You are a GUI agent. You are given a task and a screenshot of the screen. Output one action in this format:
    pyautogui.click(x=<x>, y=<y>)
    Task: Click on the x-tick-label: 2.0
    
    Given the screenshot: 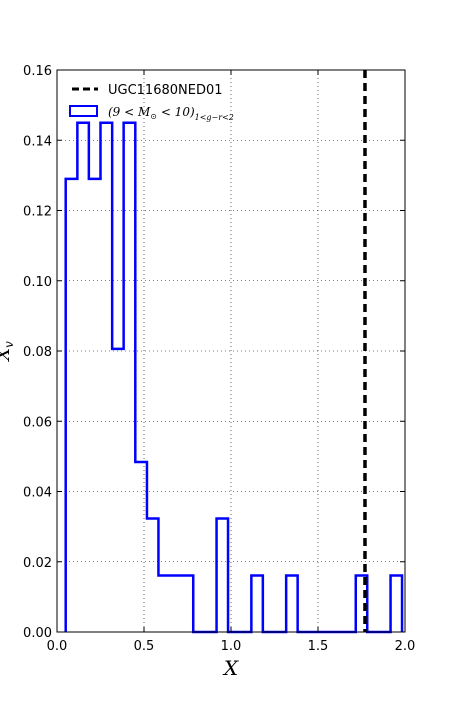 What is the action you would take?
    pyautogui.click(x=405, y=646)
    